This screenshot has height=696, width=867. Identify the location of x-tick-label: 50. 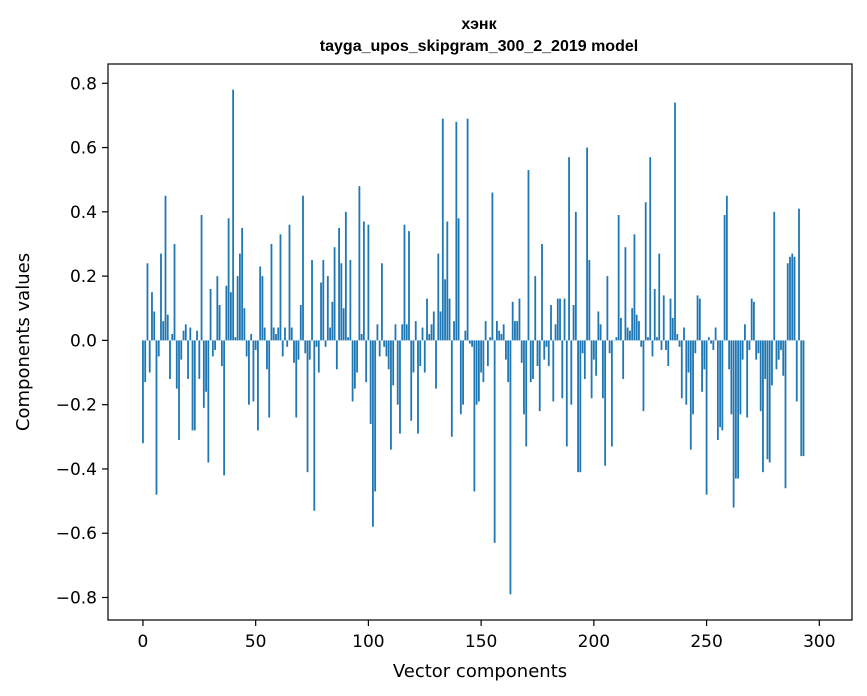
(256, 642).